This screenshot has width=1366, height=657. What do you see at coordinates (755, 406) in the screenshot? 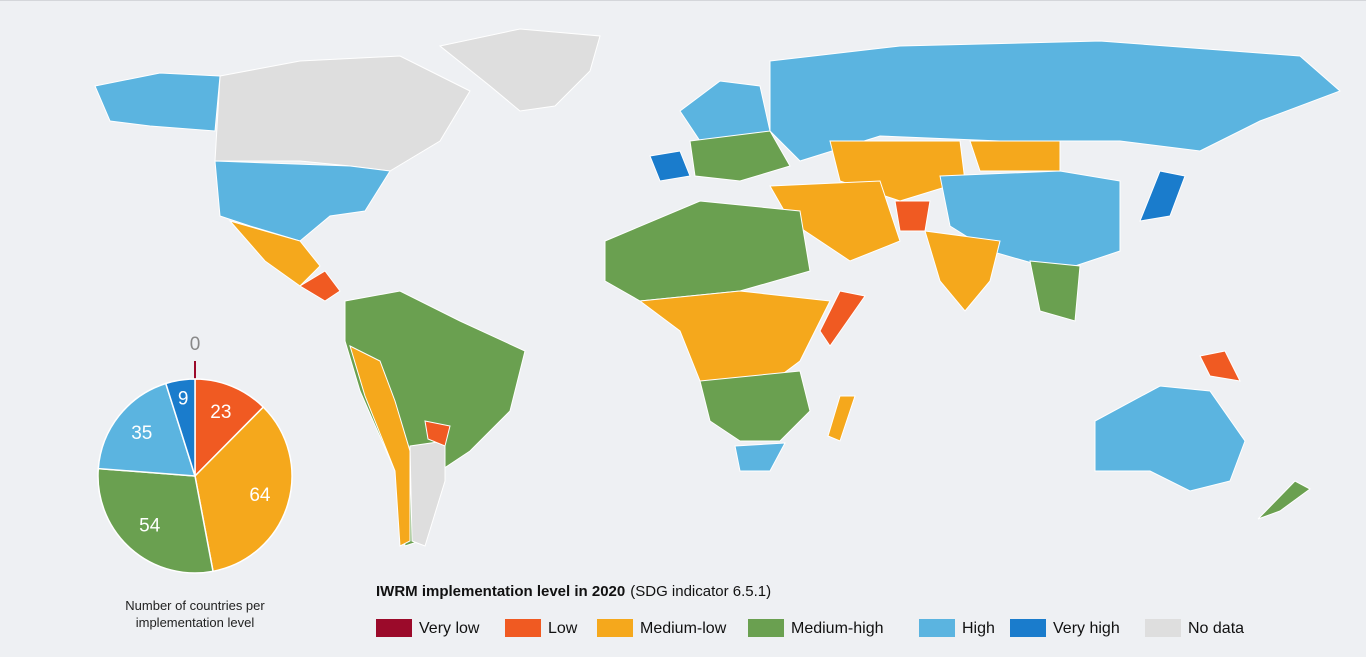
I see `south-africa-region` at bounding box center [755, 406].